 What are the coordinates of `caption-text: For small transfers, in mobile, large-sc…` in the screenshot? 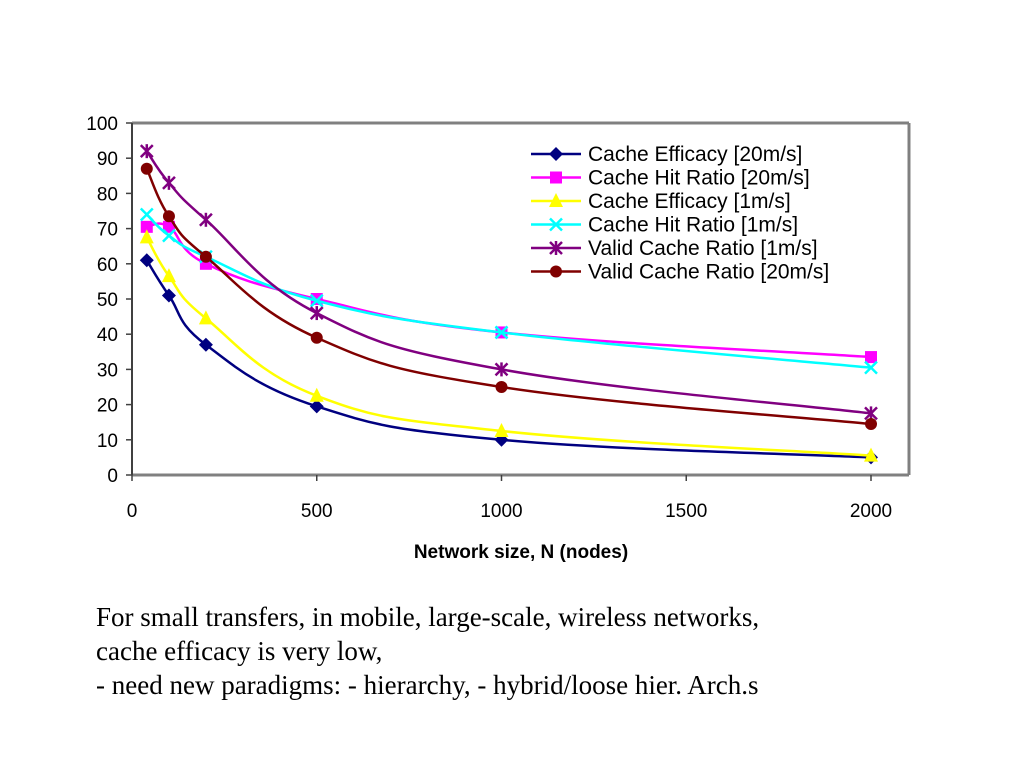 It's located at (546, 651).